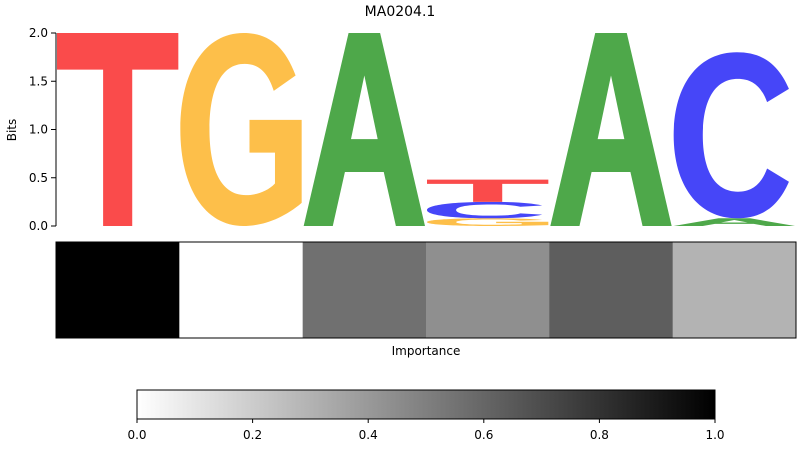 The image size is (800, 450). Describe the element at coordinates (488, 222) in the screenshot. I see `logo-letter-G-pos4` at that location.